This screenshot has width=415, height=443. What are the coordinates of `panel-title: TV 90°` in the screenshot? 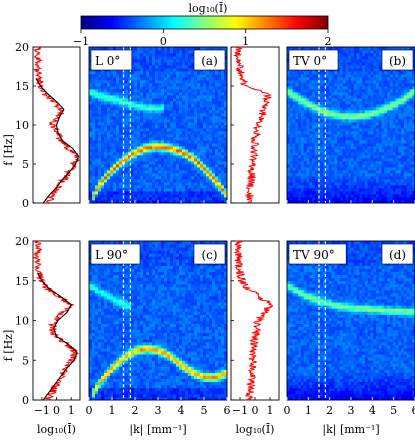 It's located at (314, 255).